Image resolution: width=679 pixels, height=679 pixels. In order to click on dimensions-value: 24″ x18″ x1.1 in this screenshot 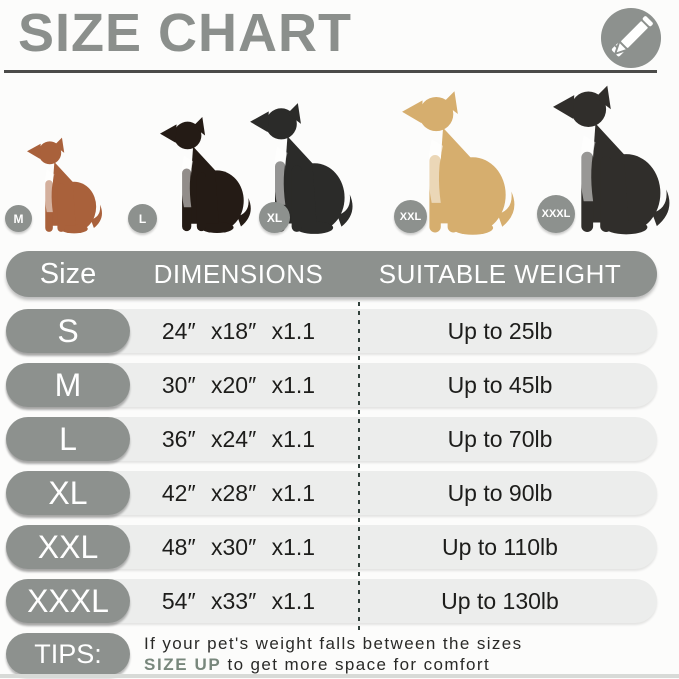, I will do `click(238, 330)`.